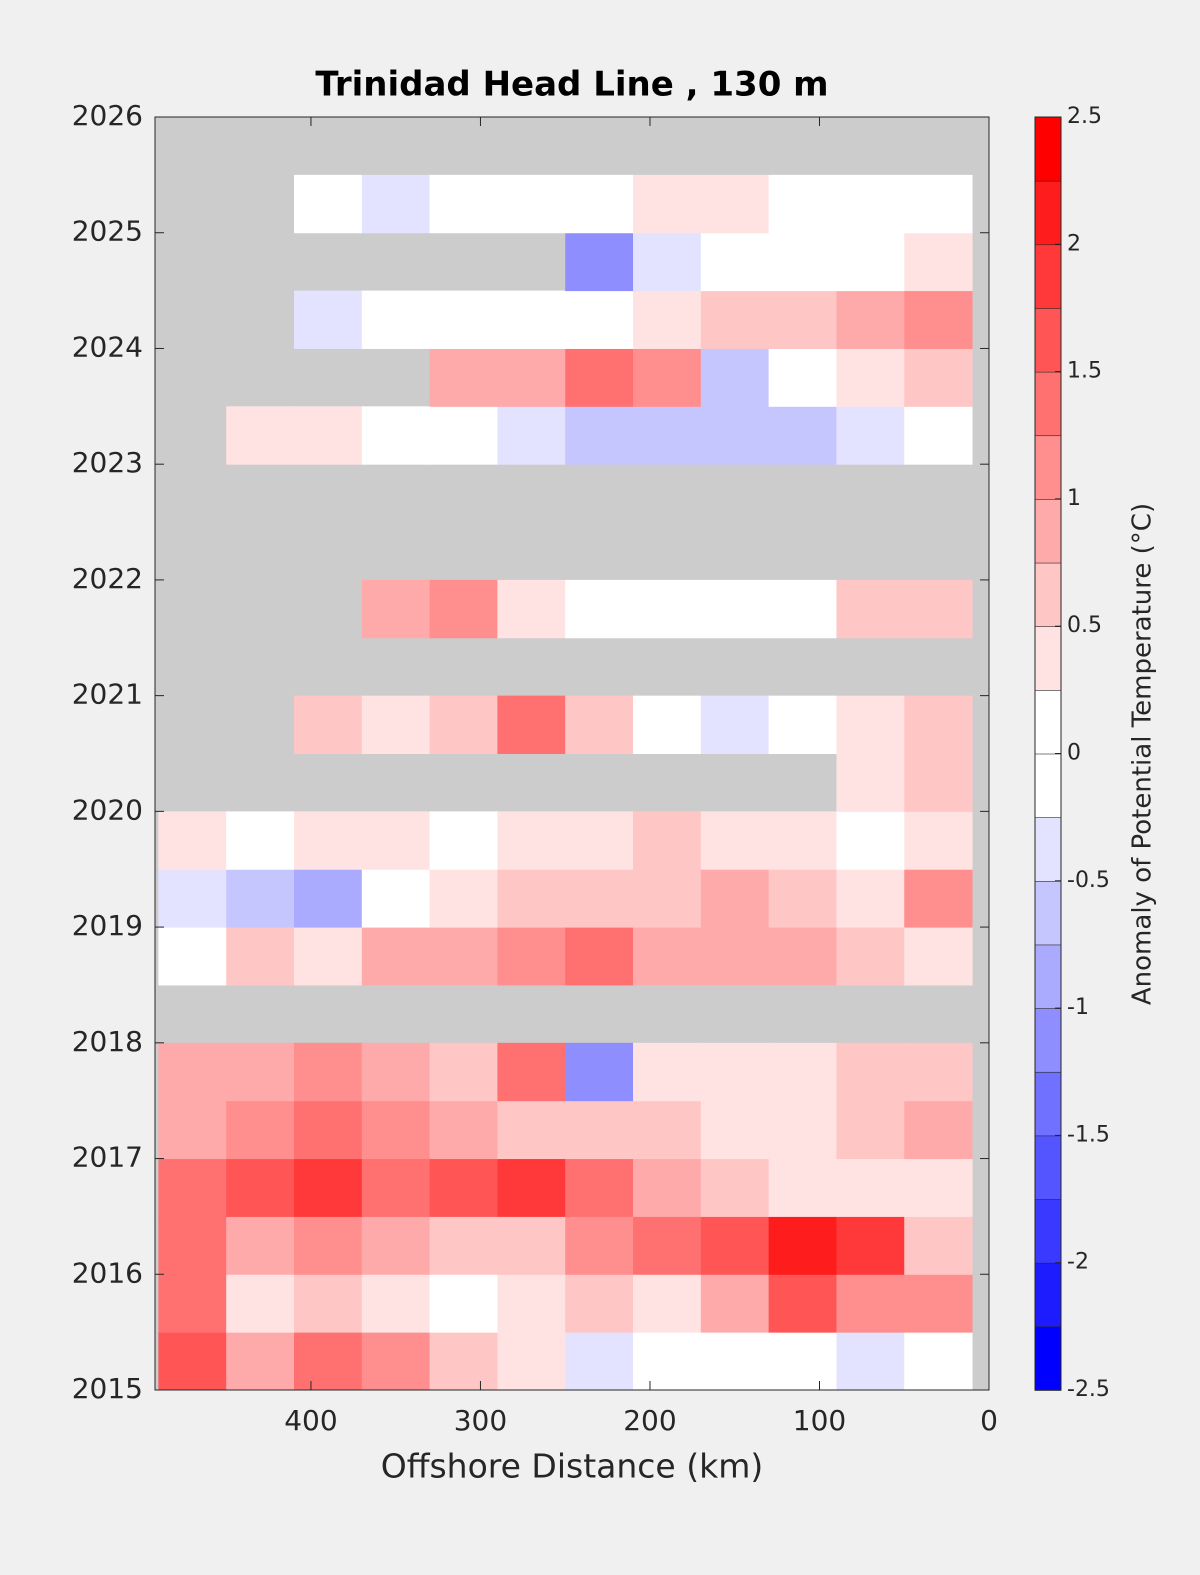  What do you see at coordinates (310, 1420) in the screenshot?
I see `x-tick-label: 400` at bounding box center [310, 1420].